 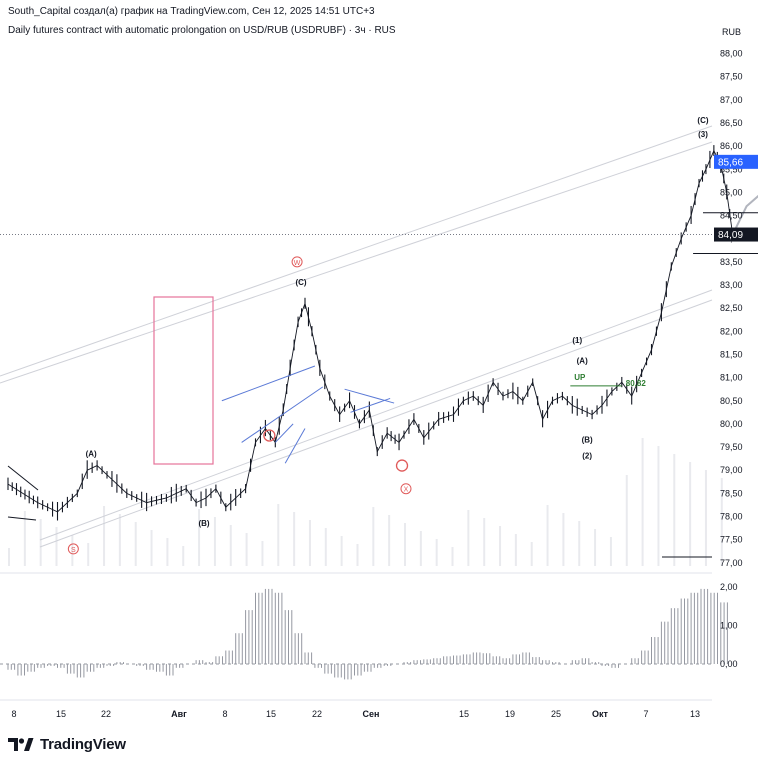 What do you see at coordinates (731, 354) in the screenshot?
I see `price-axis-tick: 81,50` at bounding box center [731, 354].